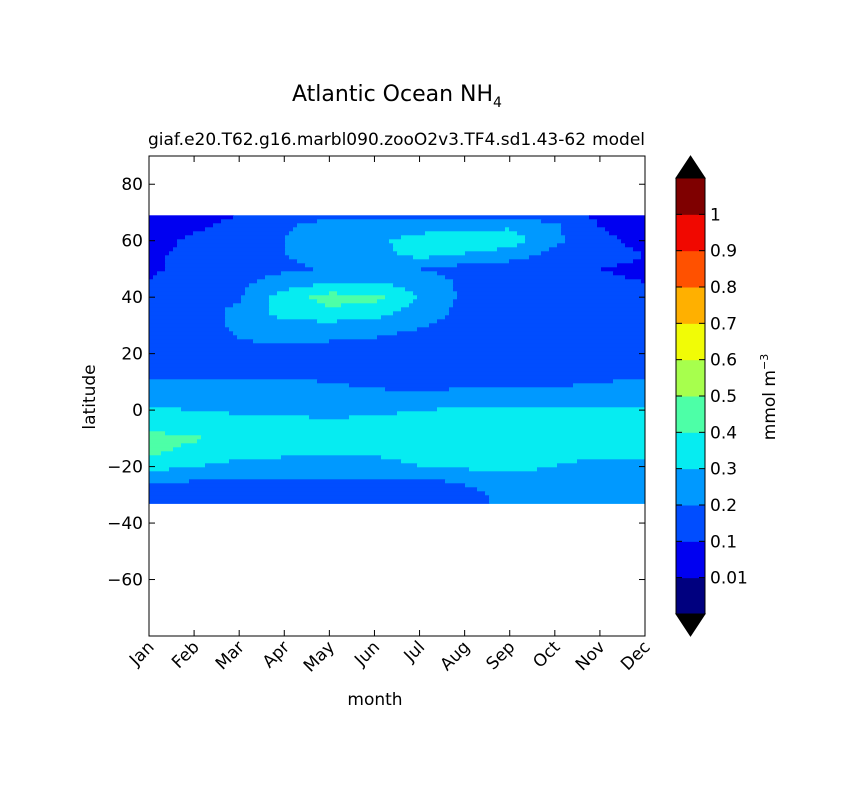  What do you see at coordinates (591, 656) in the screenshot?
I see `x-tick-label: Nov` at bounding box center [591, 656].